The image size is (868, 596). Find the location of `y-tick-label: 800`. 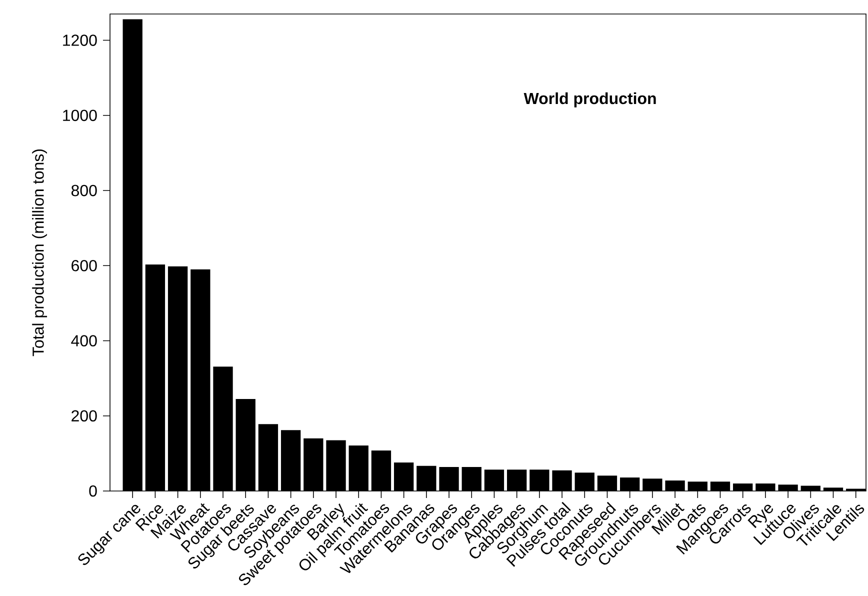

y-tick-label: 800 is located at coordinates (84, 190).